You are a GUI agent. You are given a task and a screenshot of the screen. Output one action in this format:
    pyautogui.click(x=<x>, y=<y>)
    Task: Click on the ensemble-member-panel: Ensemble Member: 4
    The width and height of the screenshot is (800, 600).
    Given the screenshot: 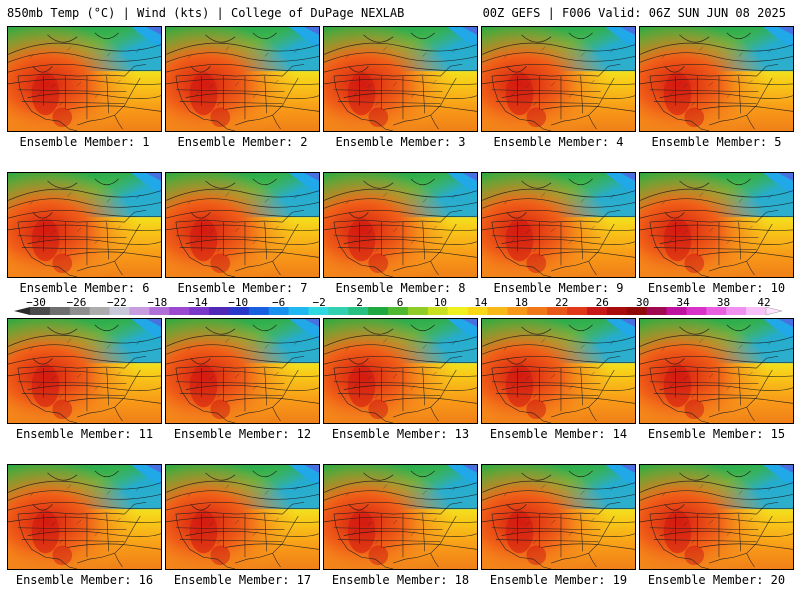 What is the action you would take?
    pyautogui.click(x=558, y=87)
    